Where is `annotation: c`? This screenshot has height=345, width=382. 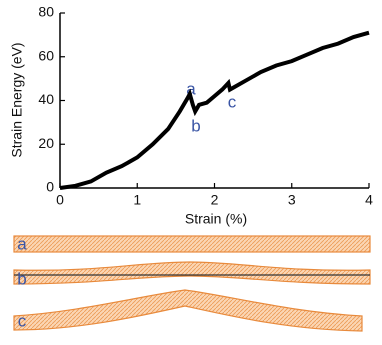
annotation: c is located at coordinates (232, 101).